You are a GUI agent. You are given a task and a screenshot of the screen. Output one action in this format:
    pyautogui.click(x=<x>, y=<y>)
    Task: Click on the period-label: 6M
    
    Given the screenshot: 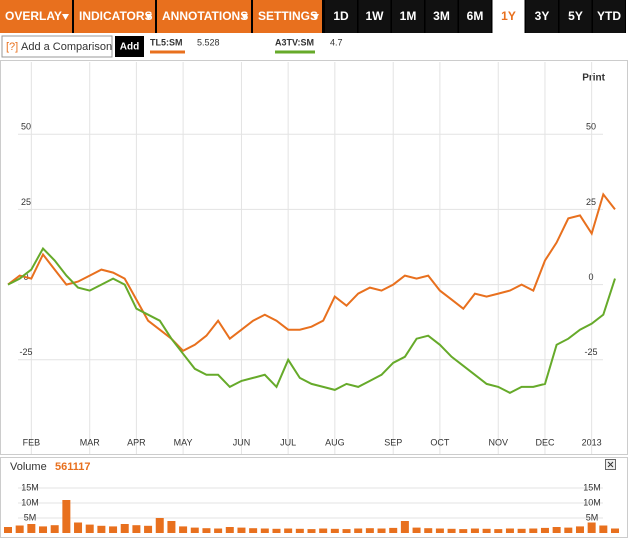 What is the action you would take?
    pyautogui.click(x=475, y=16)
    